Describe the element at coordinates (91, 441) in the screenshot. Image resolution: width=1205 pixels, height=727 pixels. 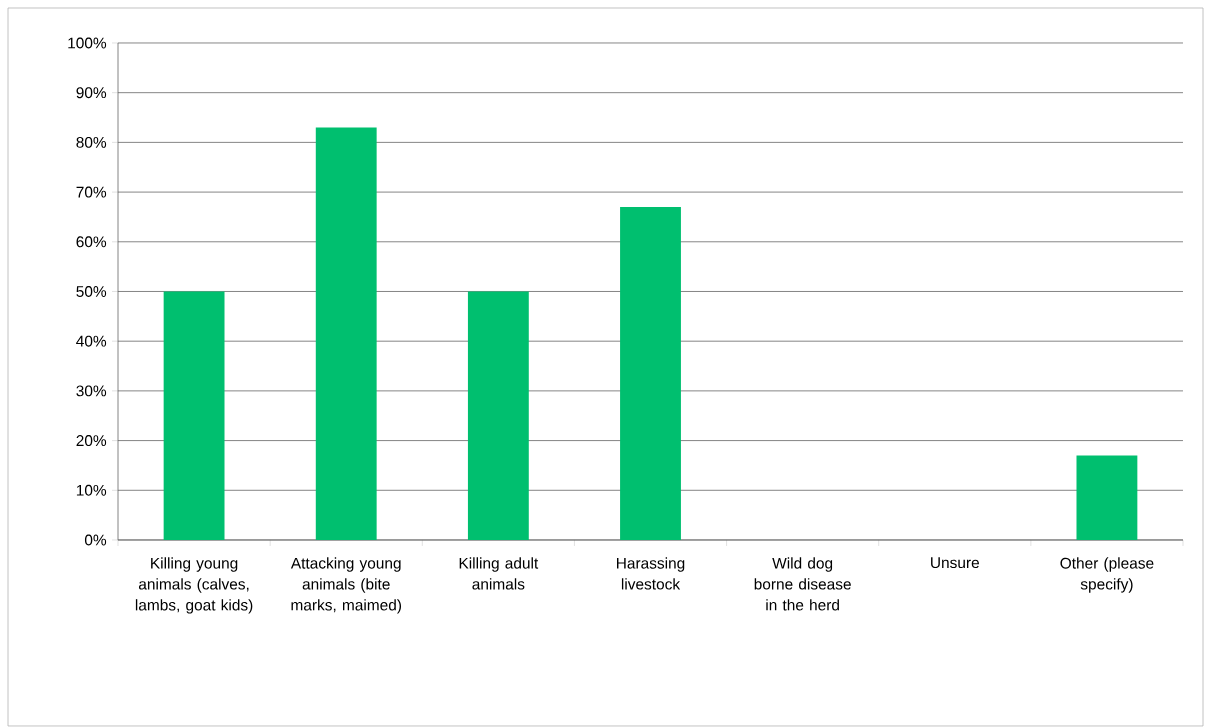
I see `y-tick-label: 20%` at that location.